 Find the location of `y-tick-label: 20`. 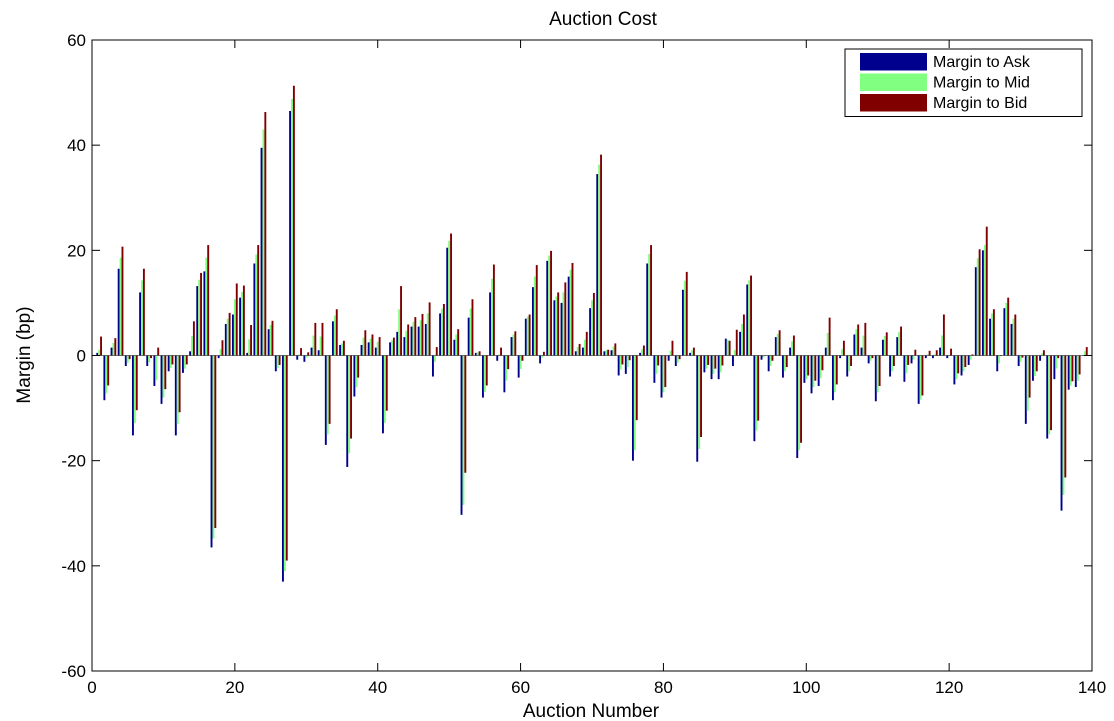

y-tick-label: 20 is located at coordinates (76, 250).